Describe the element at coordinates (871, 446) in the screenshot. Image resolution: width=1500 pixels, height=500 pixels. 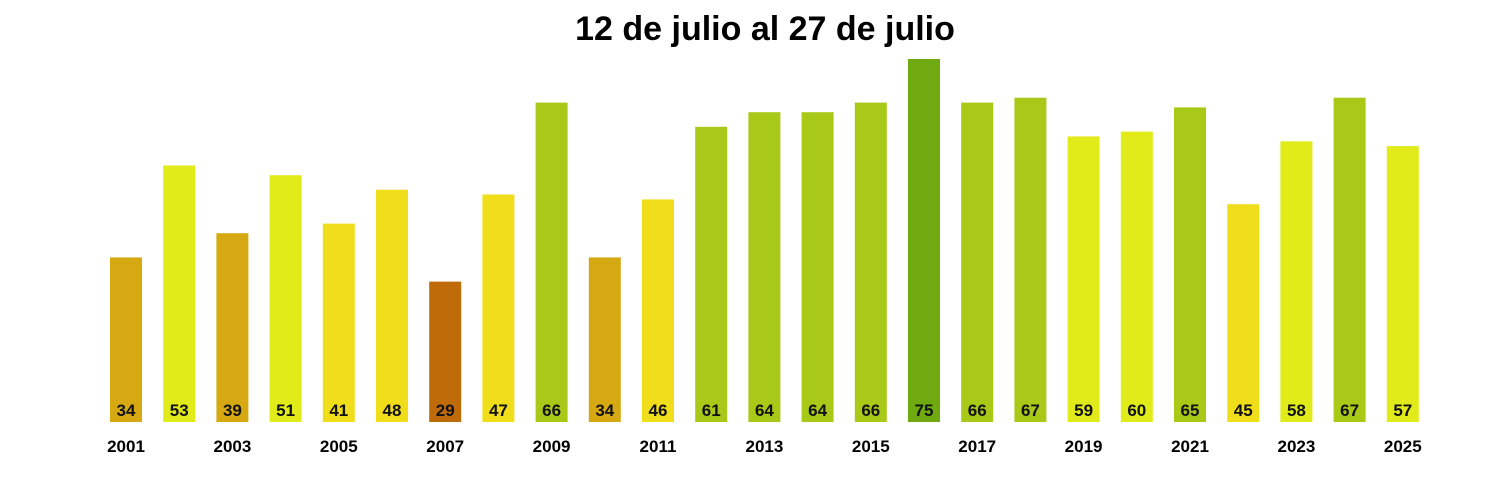
I see `x-tick-2015: 2015` at that location.